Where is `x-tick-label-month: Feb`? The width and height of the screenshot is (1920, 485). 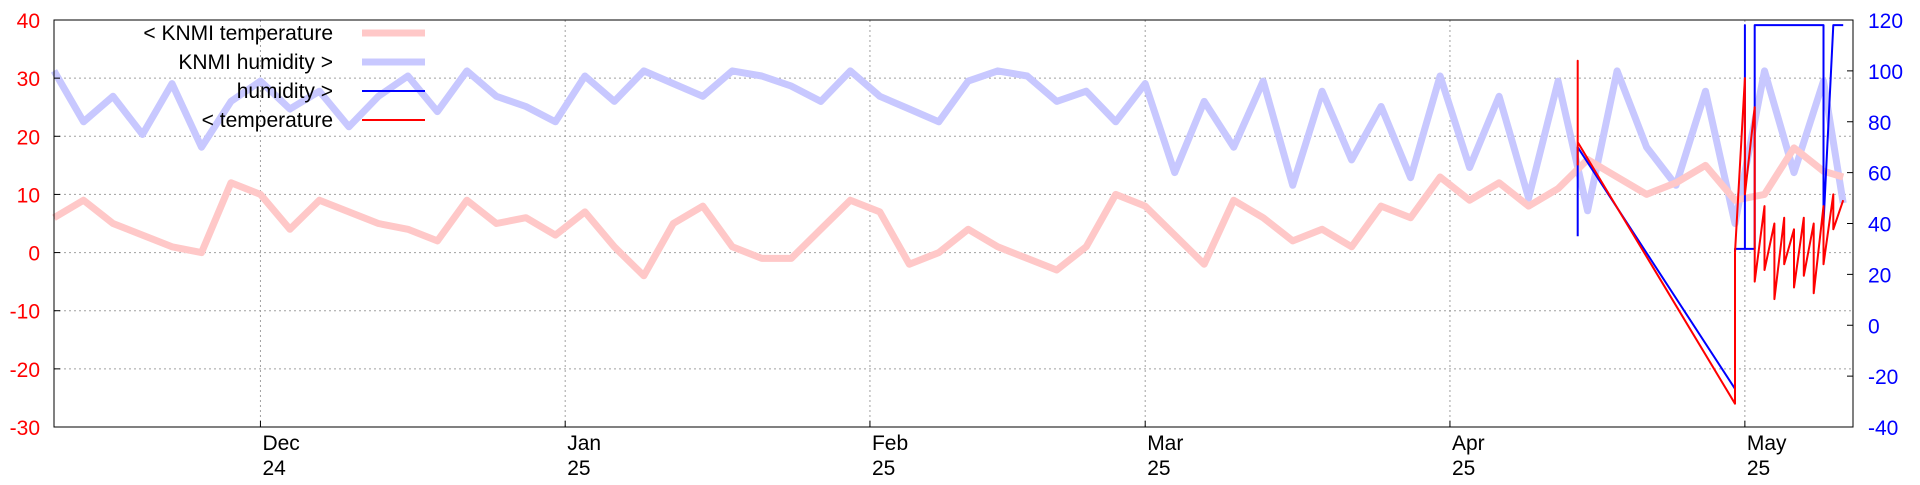 x-tick-label-month: Feb is located at coordinates (890, 443).